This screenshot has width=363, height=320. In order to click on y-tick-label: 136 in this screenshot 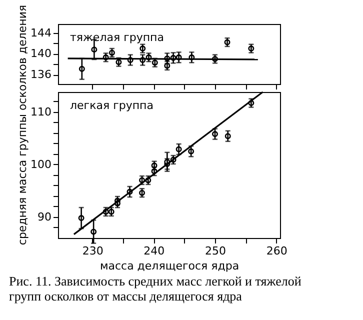, I will do `click(41, 75)`.